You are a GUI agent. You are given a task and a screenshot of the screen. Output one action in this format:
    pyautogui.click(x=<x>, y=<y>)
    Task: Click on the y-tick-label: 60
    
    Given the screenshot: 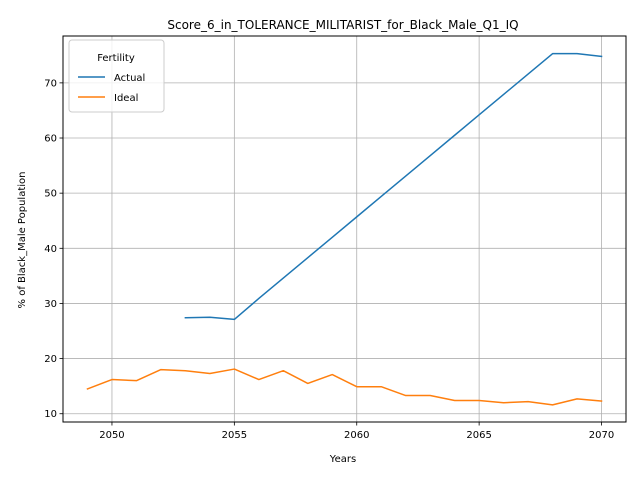 What is the action you would take?
    pyautogui.click(x=50, y=139)
    